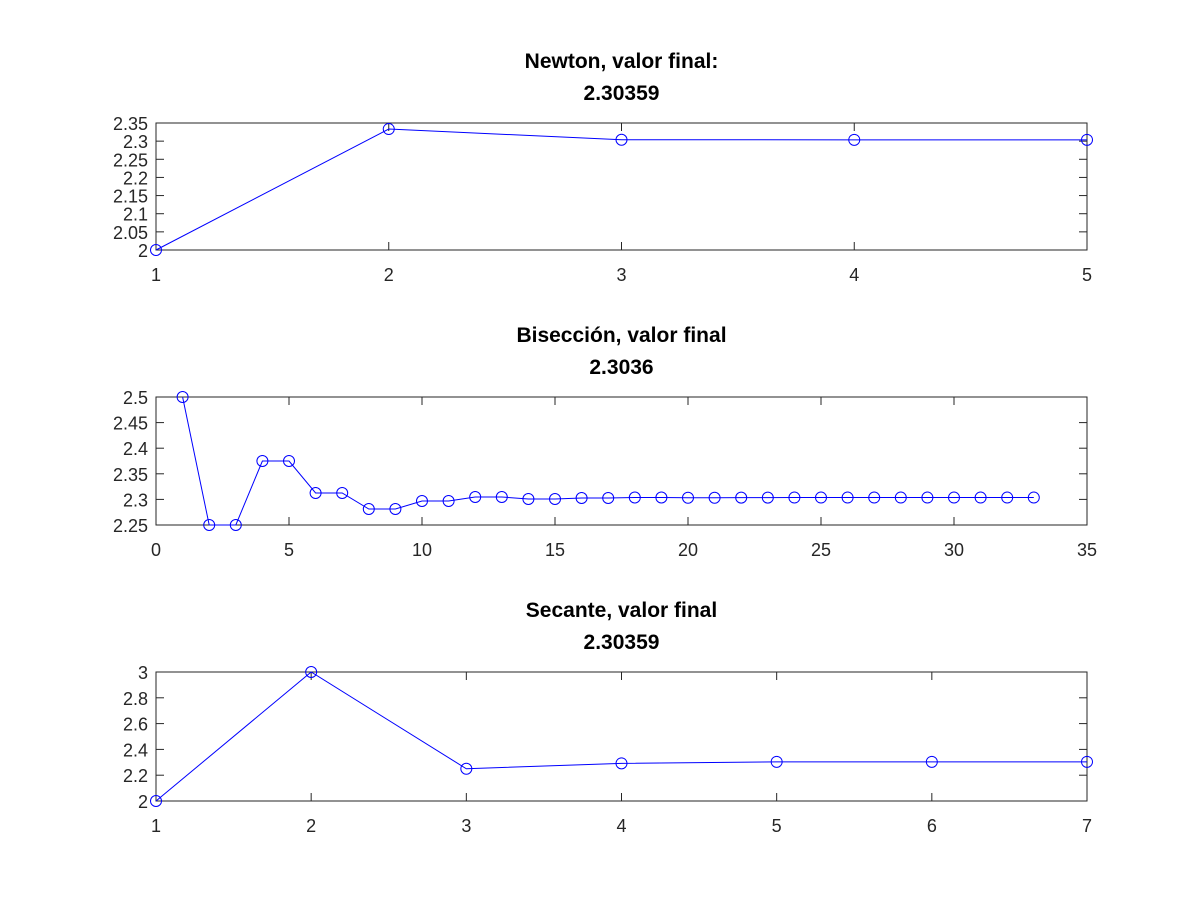  I want to click on chart-title-line-1: Bisección, valor final, so click(621, 335).